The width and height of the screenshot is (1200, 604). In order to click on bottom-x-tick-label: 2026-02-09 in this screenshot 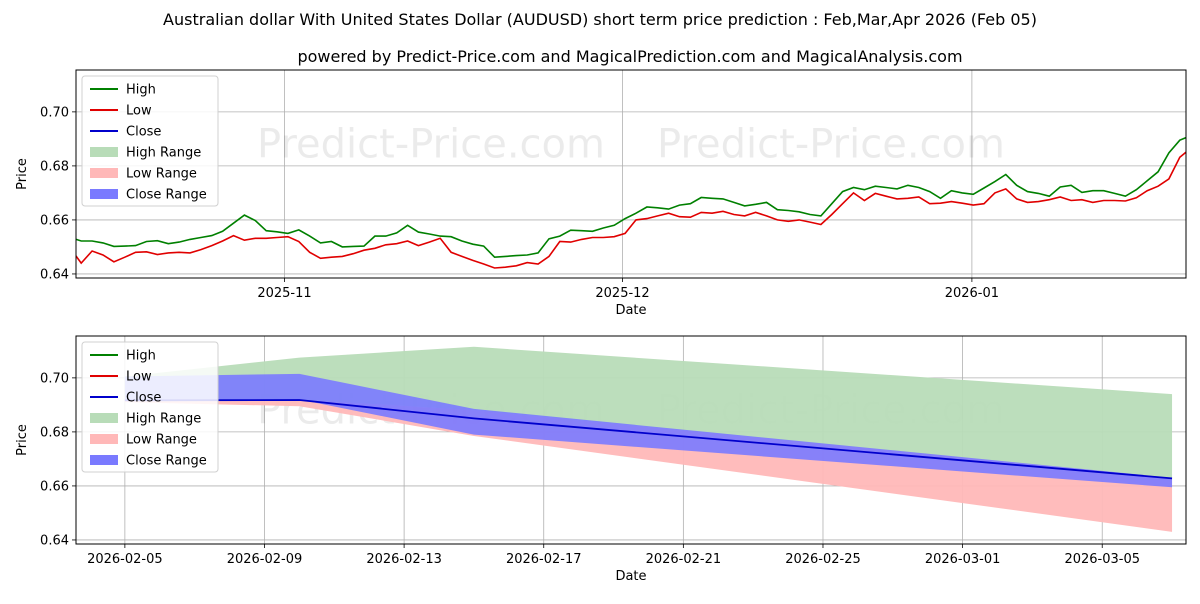, I will do `click(265, 559)`.